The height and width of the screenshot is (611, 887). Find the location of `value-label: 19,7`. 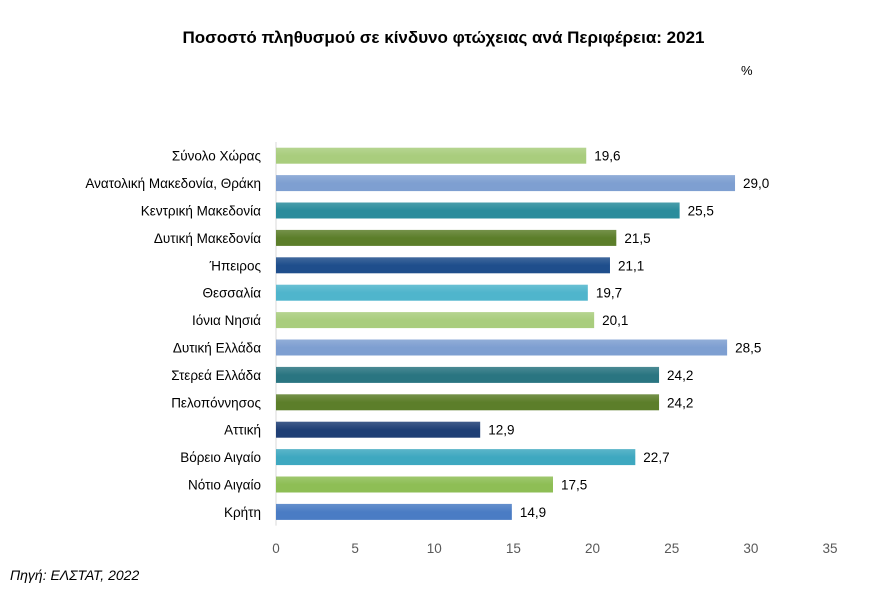

value-label: 19,7 is located at coordinates (609, 293).